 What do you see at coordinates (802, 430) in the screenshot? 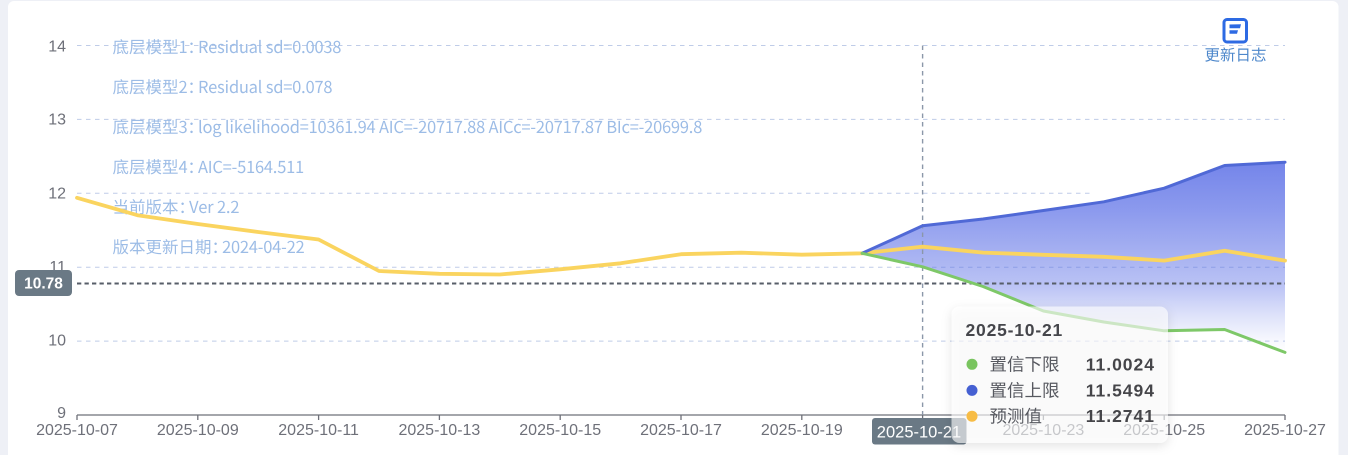
I see `svg-text: 2025-10-19` at bounding box center [802, 430].